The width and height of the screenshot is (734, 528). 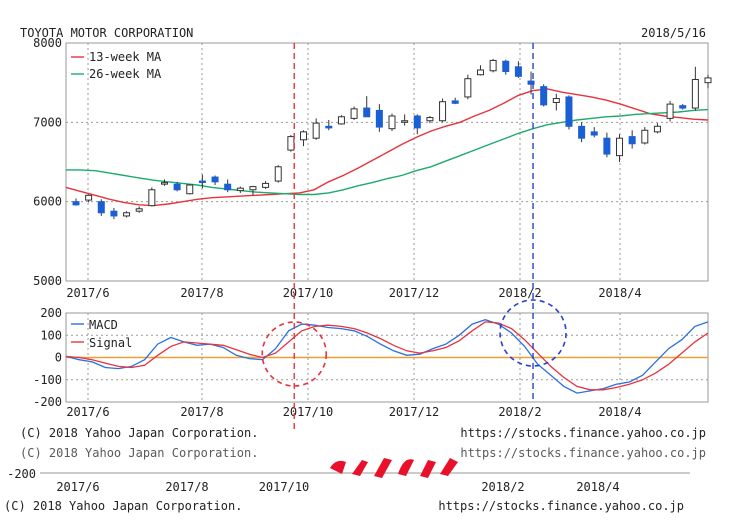 I want to click on legend-label-signal: Signal, so click(x=110, y=343).